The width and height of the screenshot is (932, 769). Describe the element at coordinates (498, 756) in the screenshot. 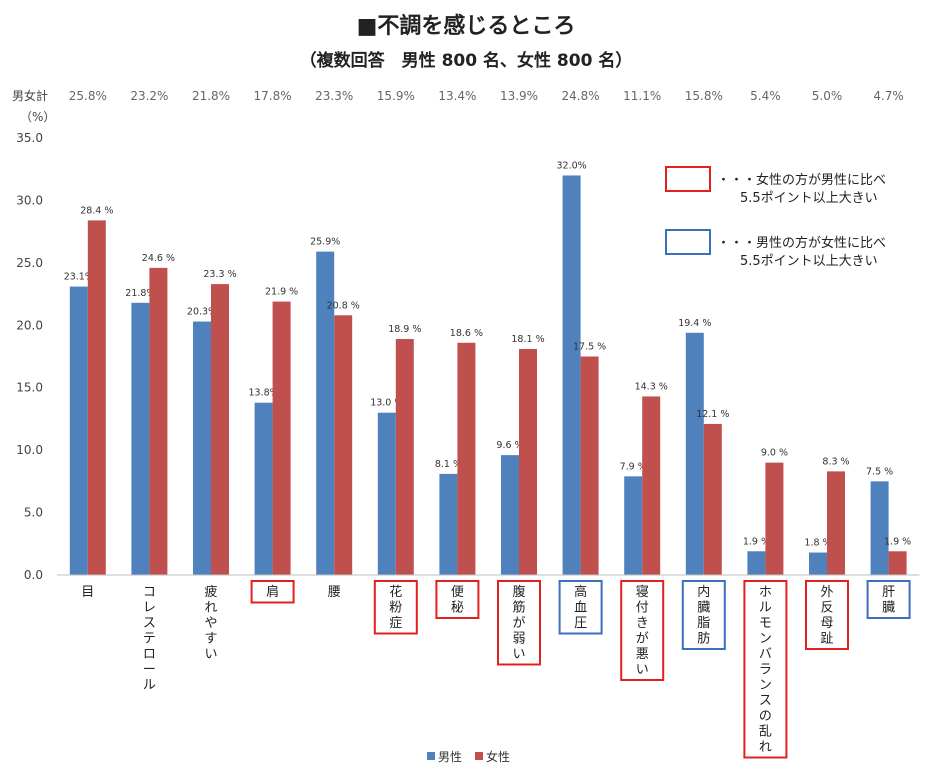

I see `legend-label-female: 女性` at that location.